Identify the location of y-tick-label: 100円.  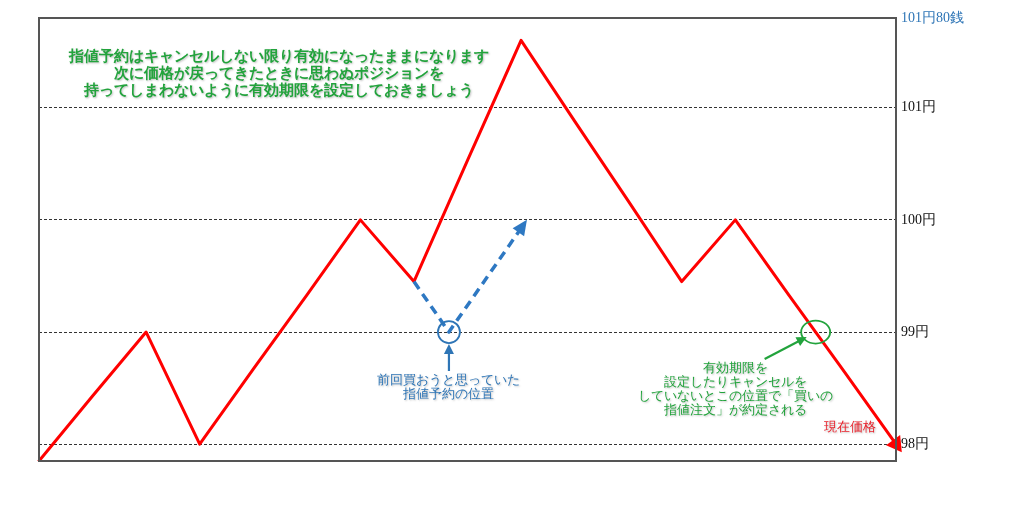
(918, 219).